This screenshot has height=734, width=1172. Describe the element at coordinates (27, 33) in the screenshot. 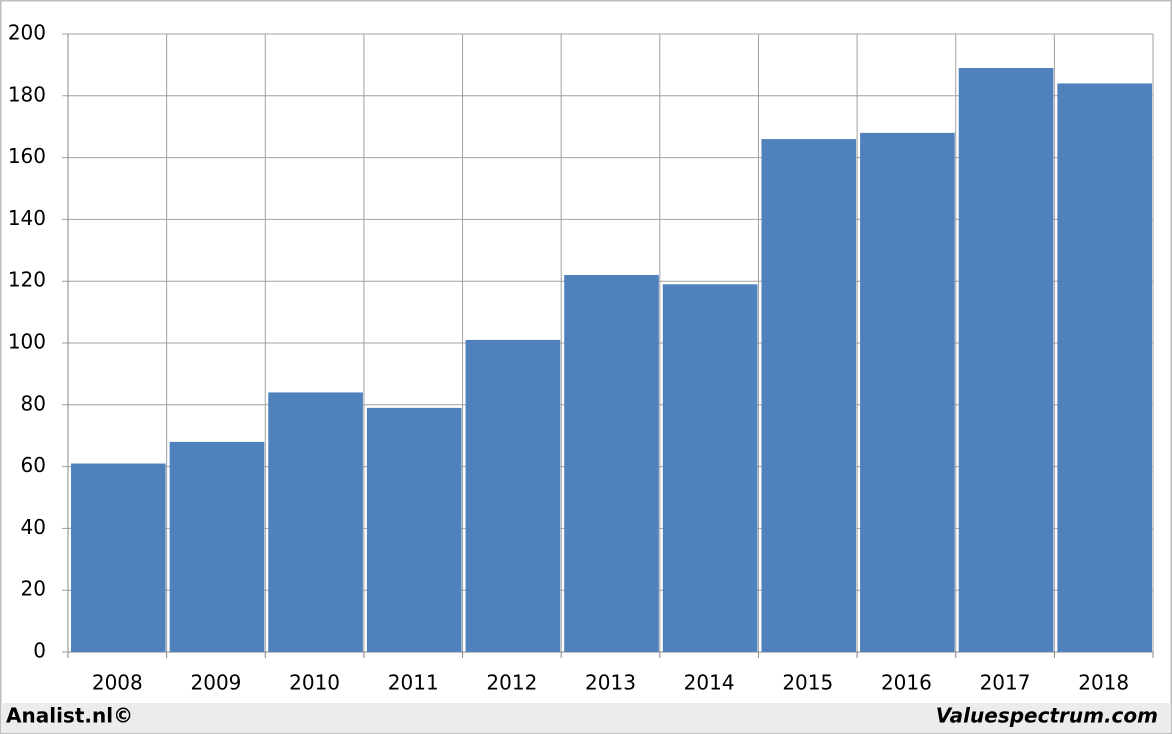

I see `y-tick-label: 200` at that location.